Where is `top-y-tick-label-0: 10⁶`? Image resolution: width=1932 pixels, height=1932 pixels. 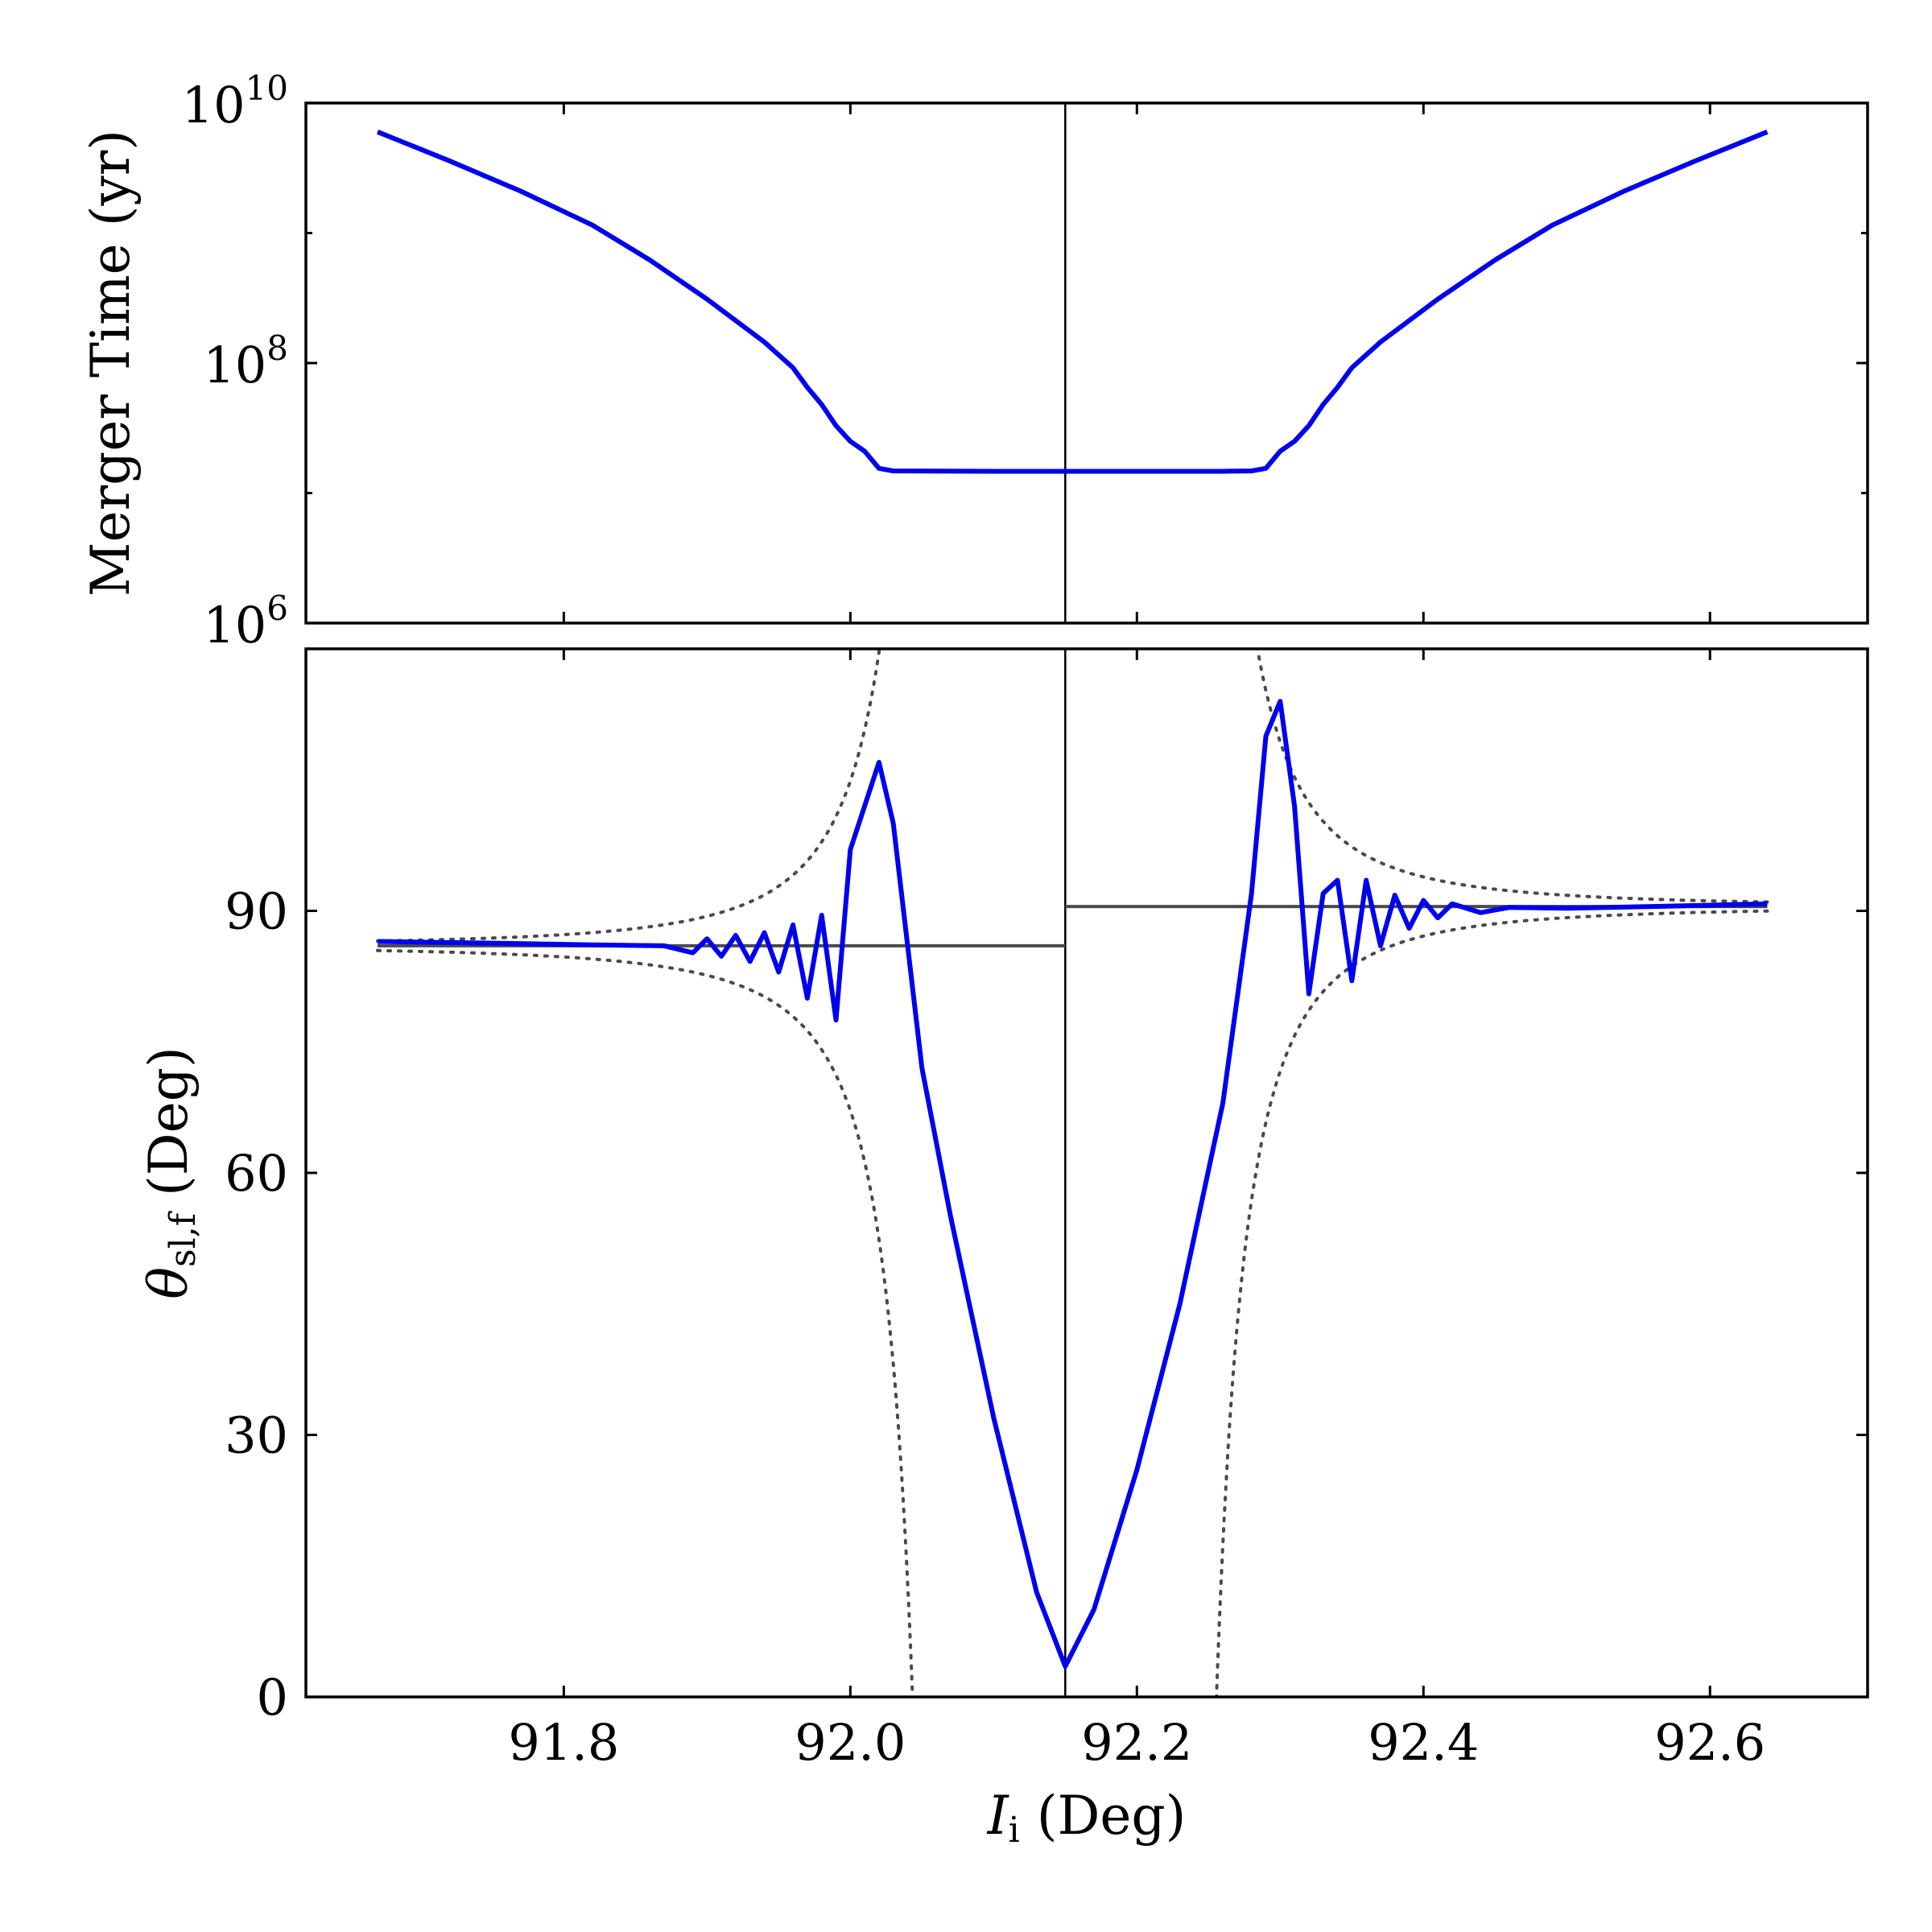 top-y-tick-label-0: 10⁶ is located at coordinates (245, 621).